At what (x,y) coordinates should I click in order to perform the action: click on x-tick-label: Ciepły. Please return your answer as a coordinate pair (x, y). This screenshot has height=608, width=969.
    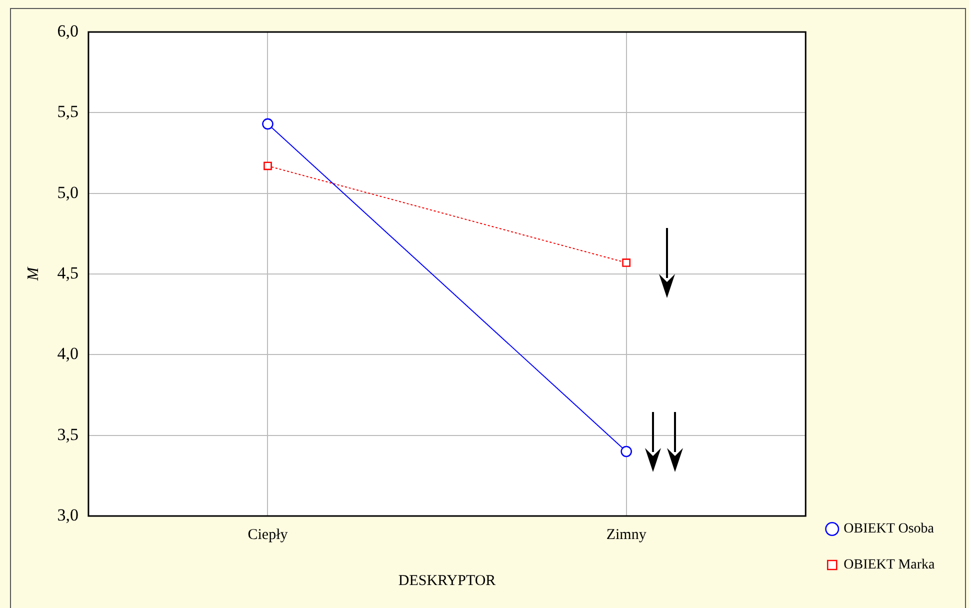
    Looking at the image, I should click on (268, 534).